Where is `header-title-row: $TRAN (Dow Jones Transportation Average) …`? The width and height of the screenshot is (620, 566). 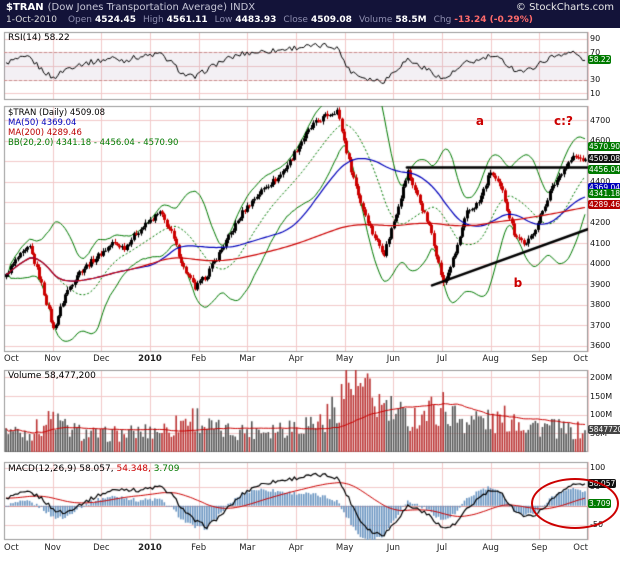 header-title-row: $TRAN (Dow Jones Transportation Average) … is located at coordinates (310, 8).